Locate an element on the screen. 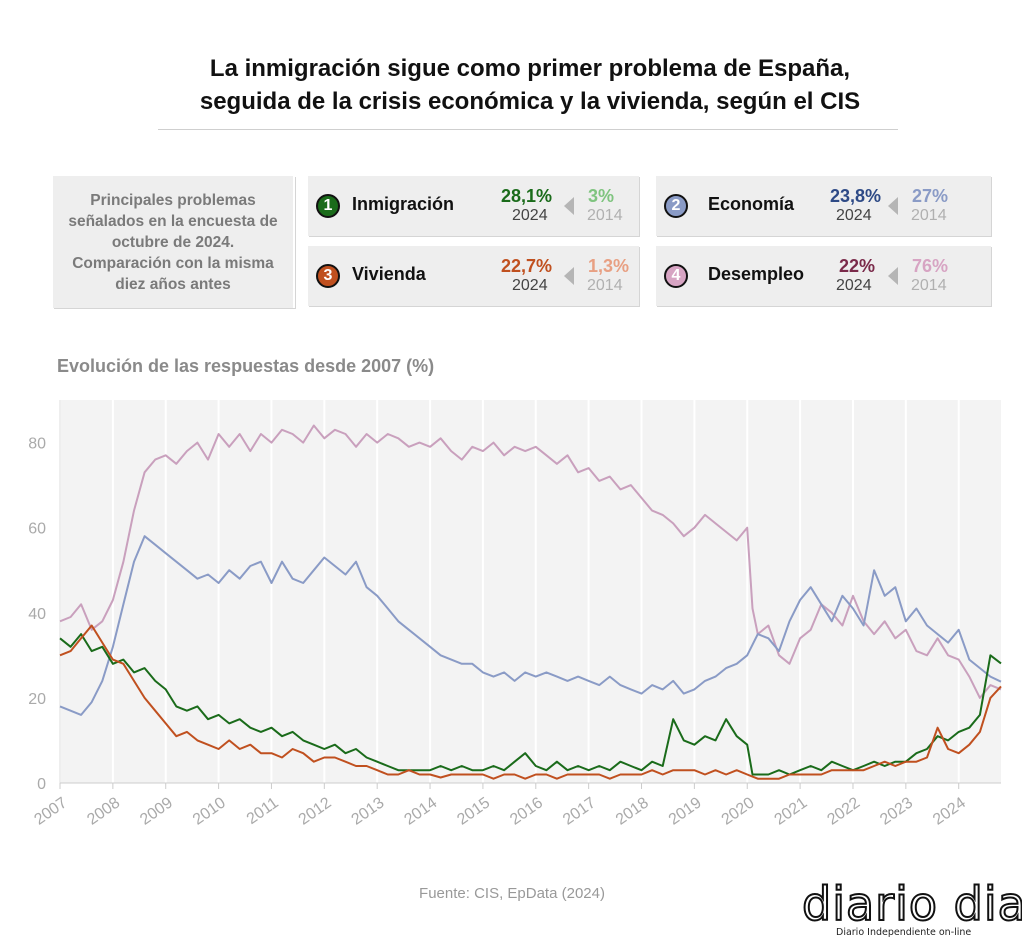  x-tick-label-2024: 2024 is located at coordinates (949, 811).